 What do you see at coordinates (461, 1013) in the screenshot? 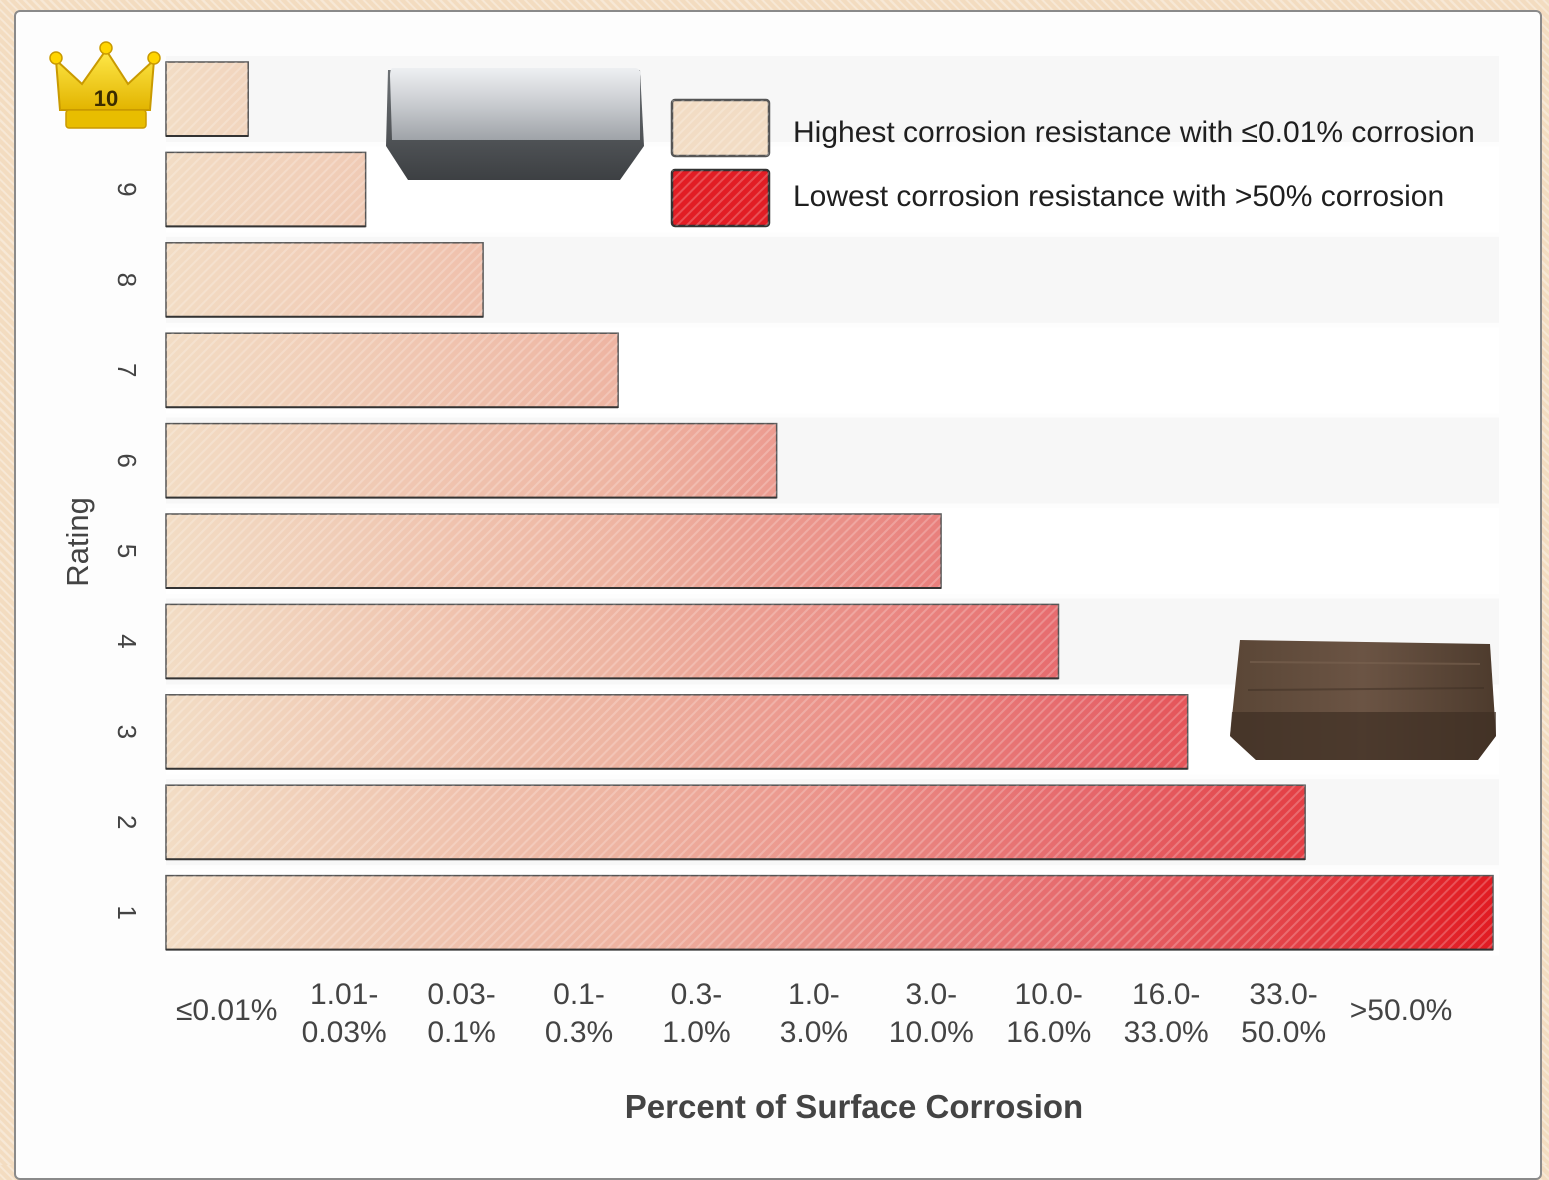
I see `x-tick-label: 0.03-0.1%` at bounding box center [461, 1013].